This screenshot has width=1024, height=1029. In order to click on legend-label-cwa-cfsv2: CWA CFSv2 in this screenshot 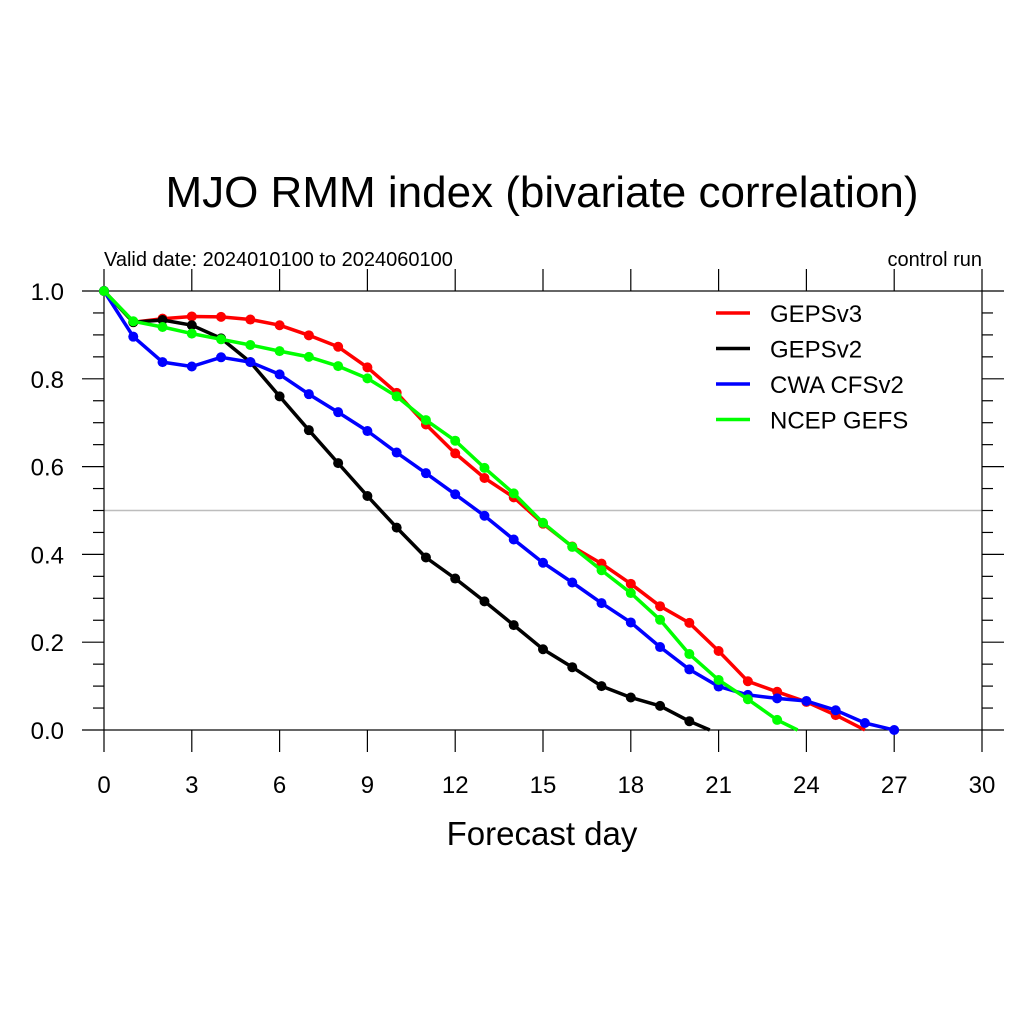, I will do `click(837, 385)`.